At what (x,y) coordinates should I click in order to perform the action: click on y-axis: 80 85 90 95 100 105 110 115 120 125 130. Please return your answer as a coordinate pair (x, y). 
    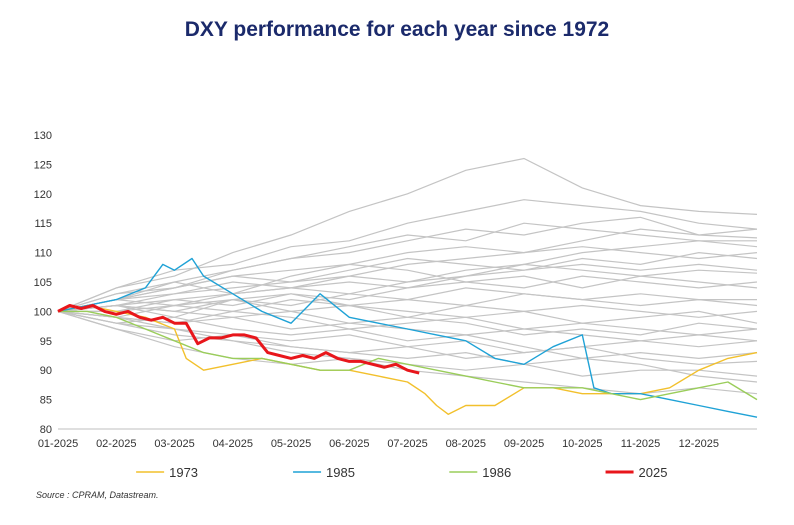
    Looking at the image, I should click on (43, 283).